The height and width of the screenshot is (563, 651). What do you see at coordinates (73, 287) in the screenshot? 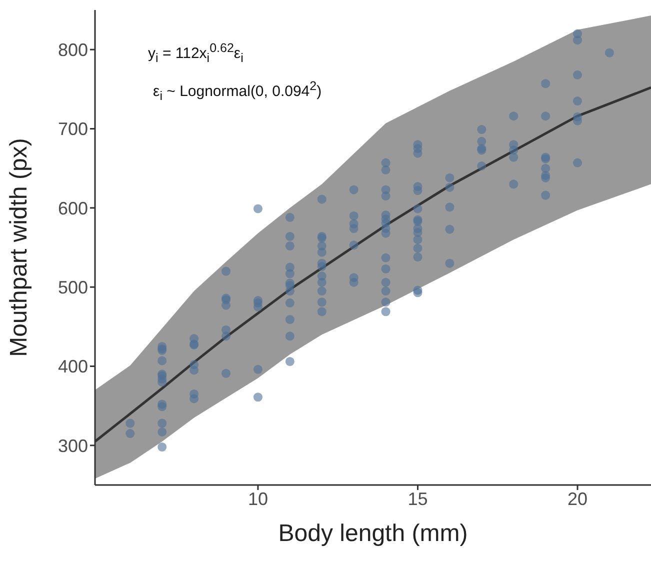
I see `y-tick-label: 500` at bounding box center [73, 287].